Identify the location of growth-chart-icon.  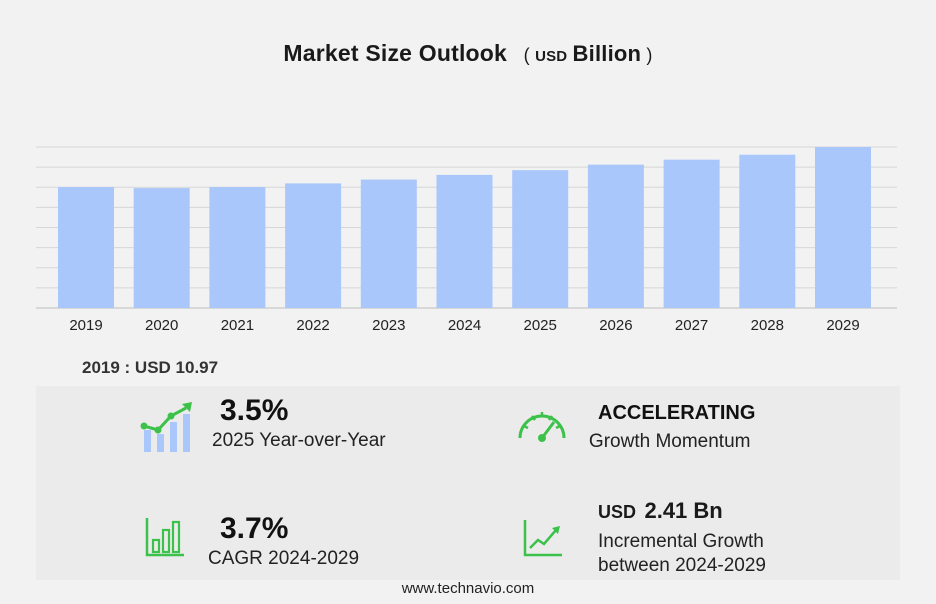
(166, 427).